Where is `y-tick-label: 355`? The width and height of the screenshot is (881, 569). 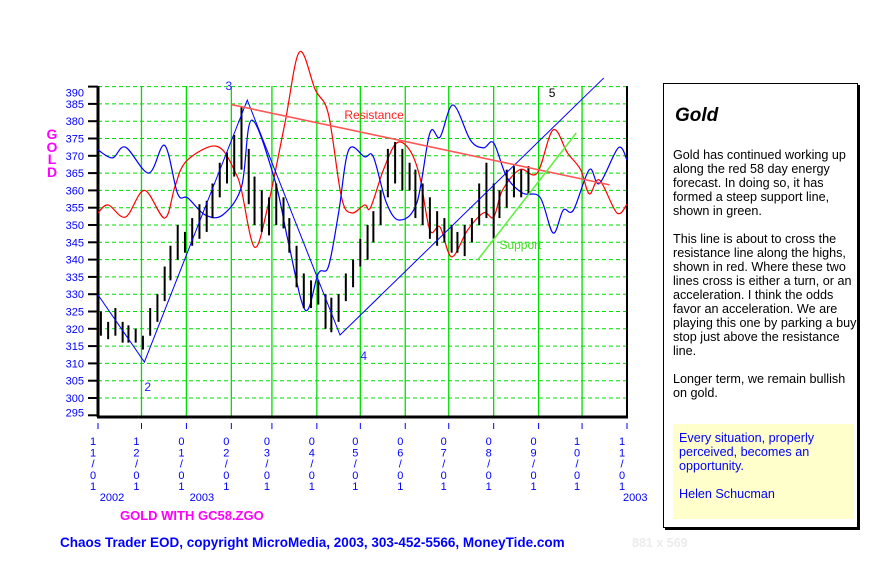 y-tick-label: 355 is located at coordinates (75, 209).